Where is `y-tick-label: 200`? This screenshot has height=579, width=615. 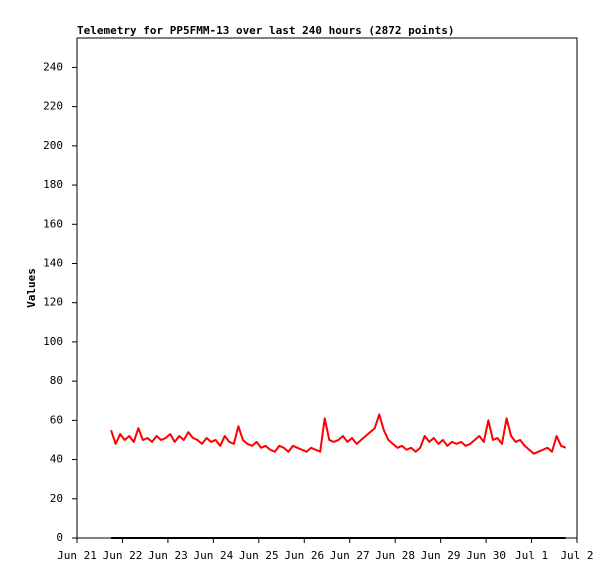 y-tick-label: 200 is located at coordinates (53, 145).